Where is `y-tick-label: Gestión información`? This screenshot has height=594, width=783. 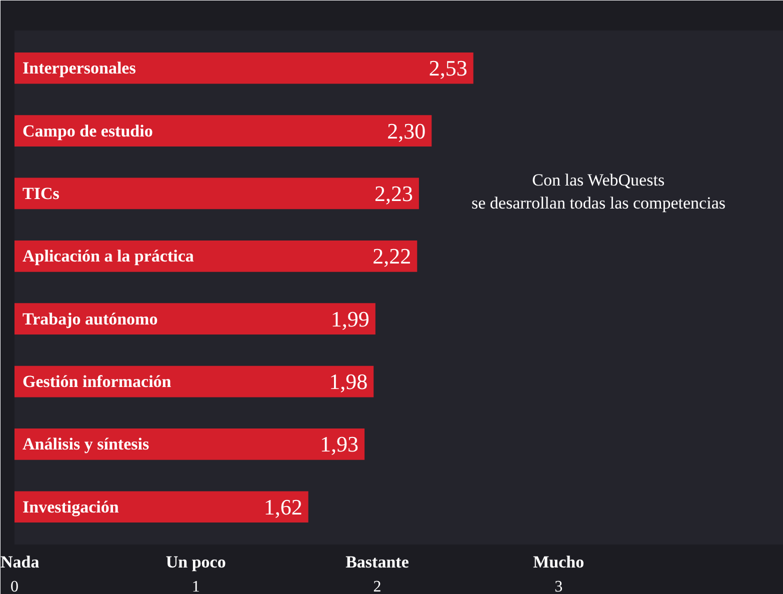
y-tick-label: Gestión información is located at coordinates (97, 382).